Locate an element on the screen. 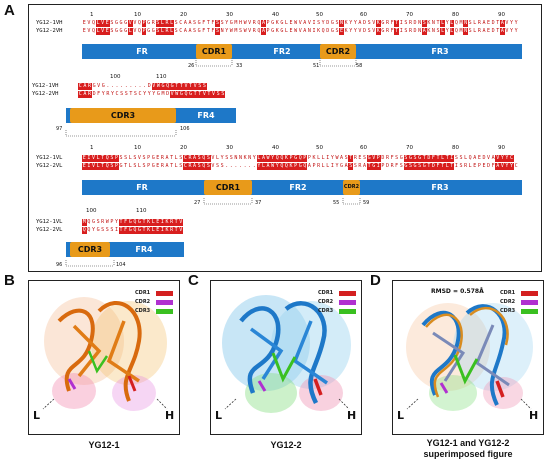 The height and width of the screenshot is (461, 550). residue: E is located at coordinates (107, 31).